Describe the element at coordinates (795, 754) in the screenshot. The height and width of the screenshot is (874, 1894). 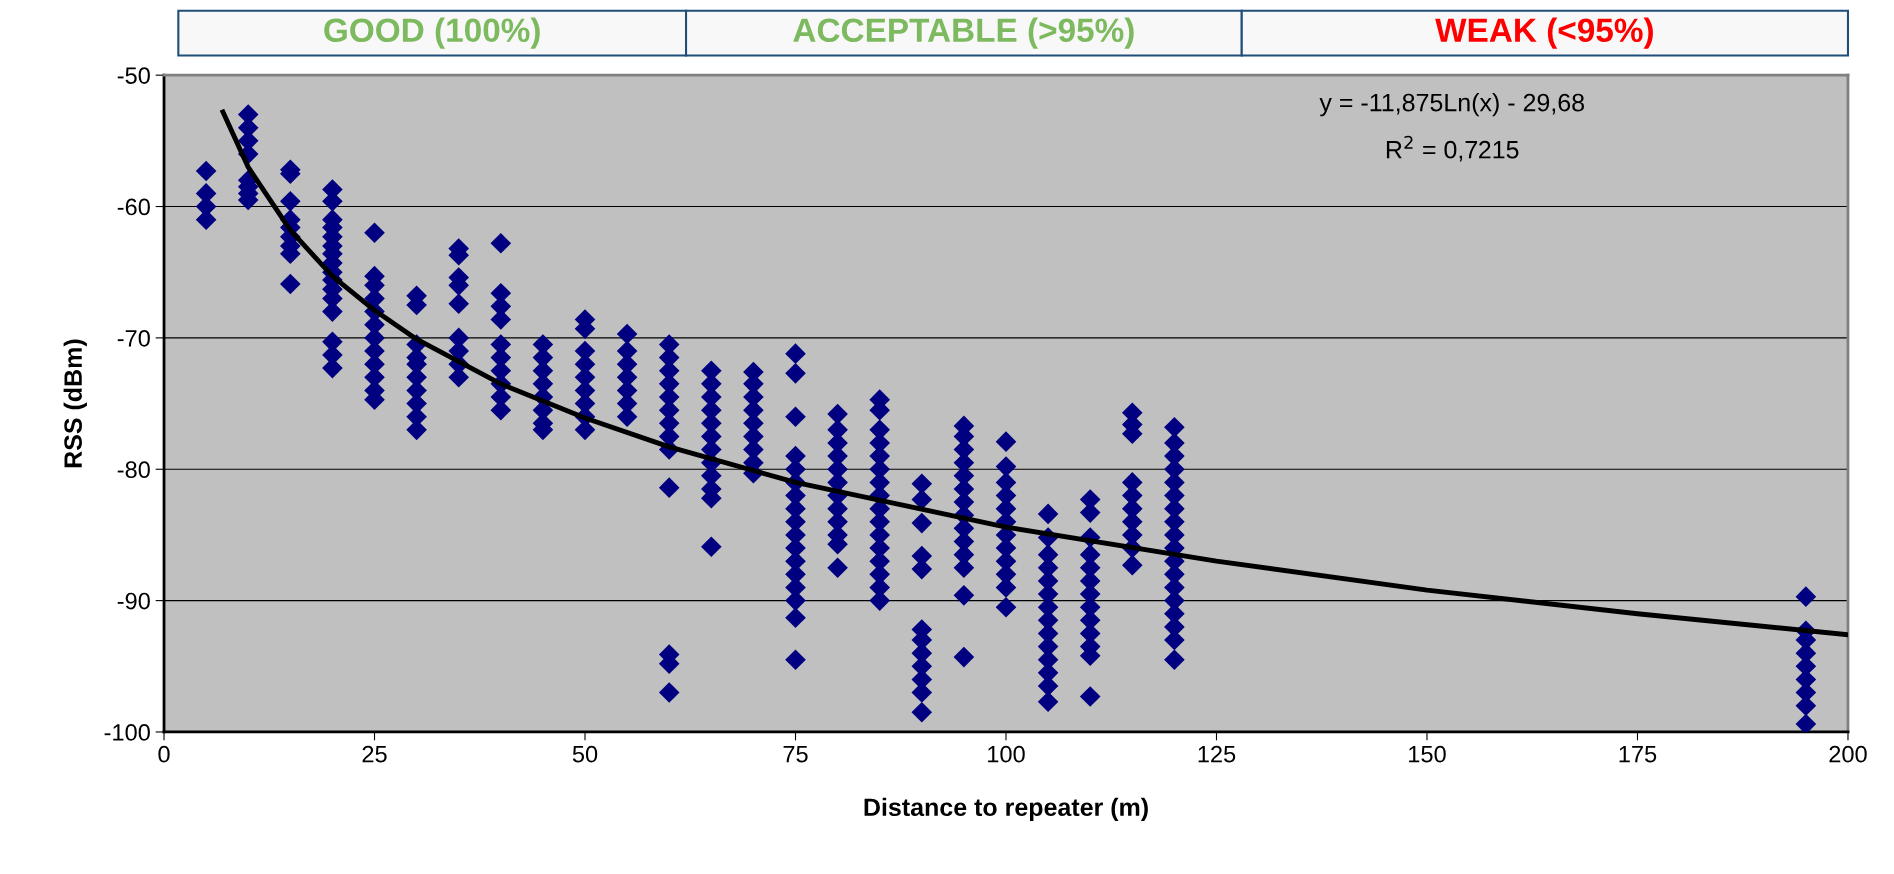
I see `x-tick-label: 75` at that location.